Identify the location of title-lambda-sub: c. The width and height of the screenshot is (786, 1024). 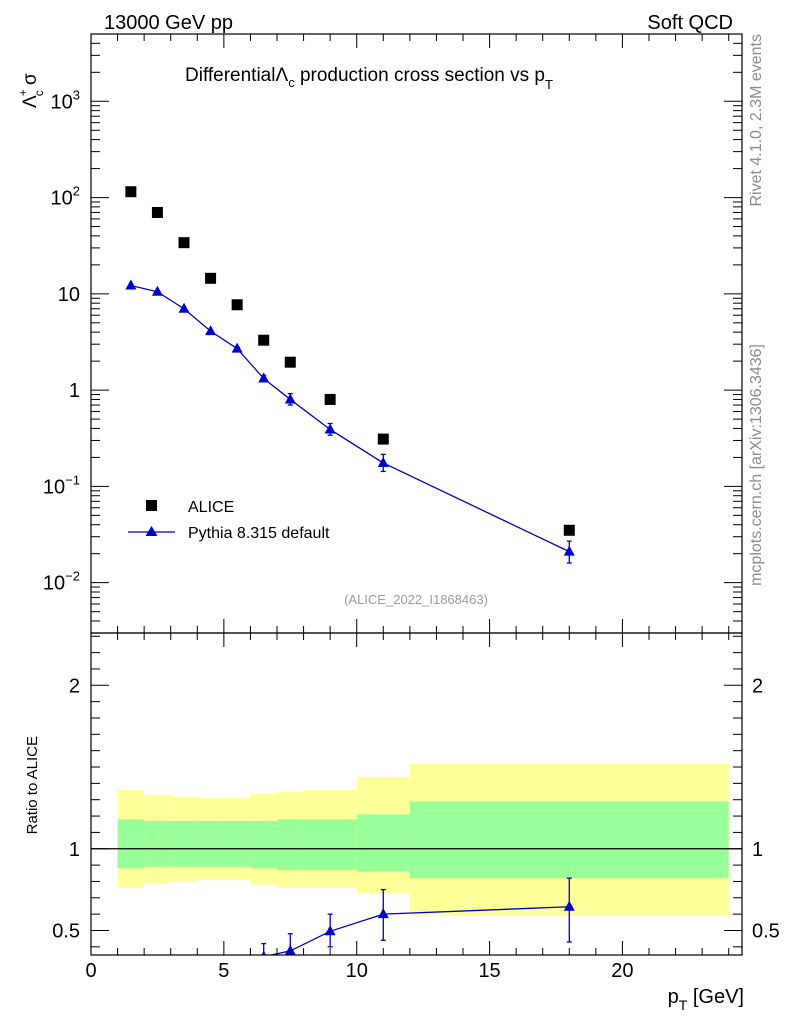
(291, 82).